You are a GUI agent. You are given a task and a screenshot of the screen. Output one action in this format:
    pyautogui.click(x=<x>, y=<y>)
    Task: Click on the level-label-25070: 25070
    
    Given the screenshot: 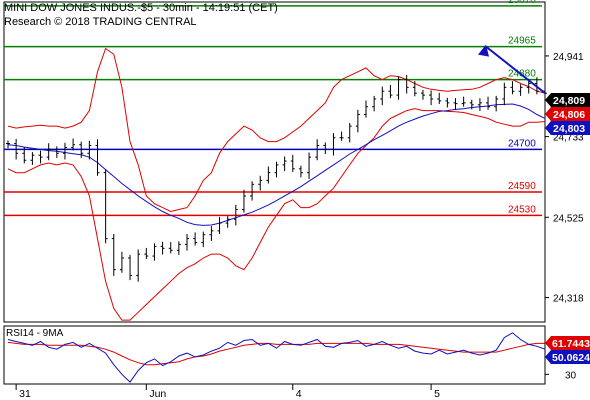 What is the action you would take?
    pyautogui.click(x=522, y=3)
    